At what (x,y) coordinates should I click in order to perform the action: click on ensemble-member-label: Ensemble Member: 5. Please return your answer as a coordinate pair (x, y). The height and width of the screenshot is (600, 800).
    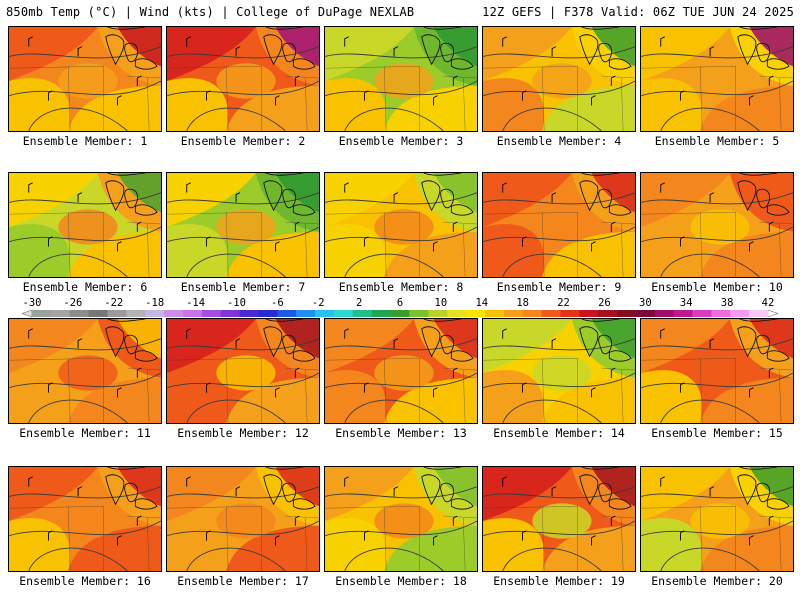
    Looking at the image, I should click on (717, 141).